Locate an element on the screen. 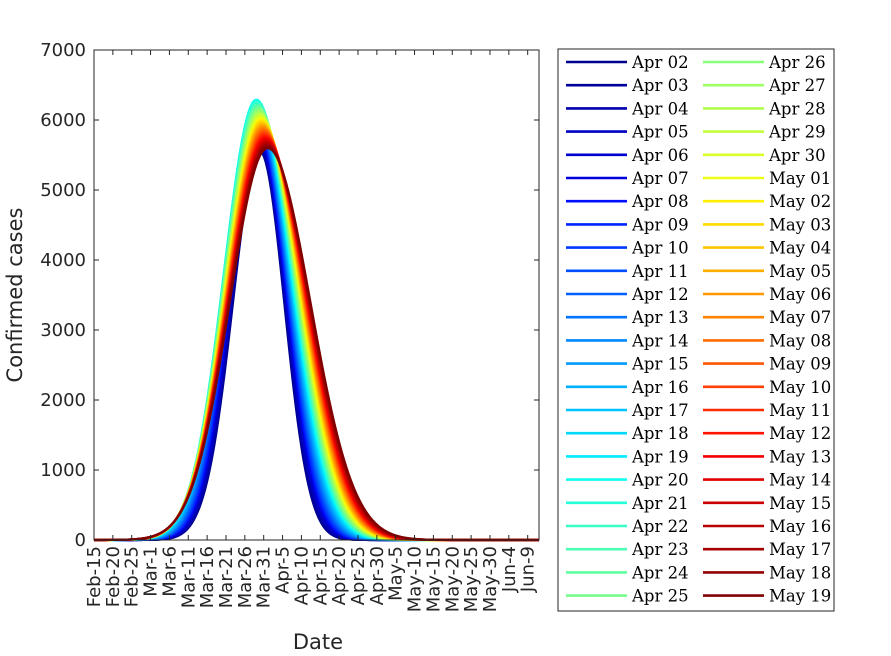 This screenshot has width=891, height=656. legend-label: Apr 19 is located at coordinates (660, 456).